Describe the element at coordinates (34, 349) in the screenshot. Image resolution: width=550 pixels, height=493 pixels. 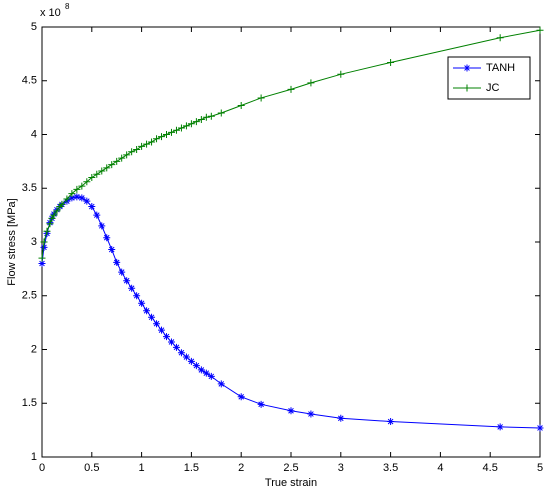
I see `y-tick-label: 2` at that location.